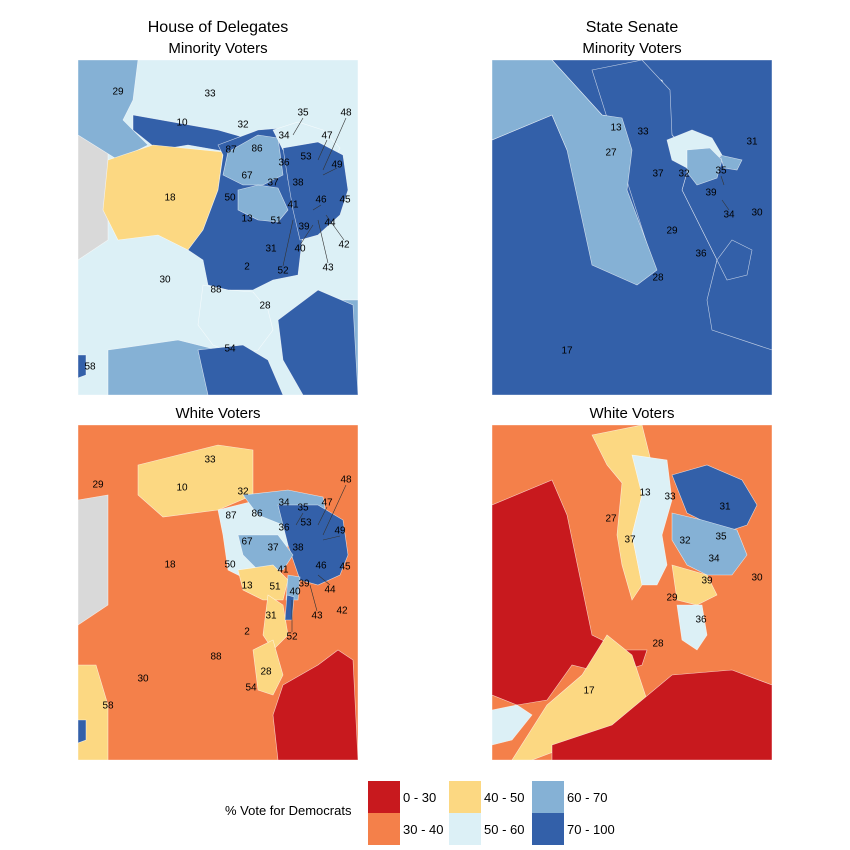 Image resolution: width=850 pixels, height=850 pixels. I want to click on house-minority-subtitle: Minority Voters, so click(218, 48).